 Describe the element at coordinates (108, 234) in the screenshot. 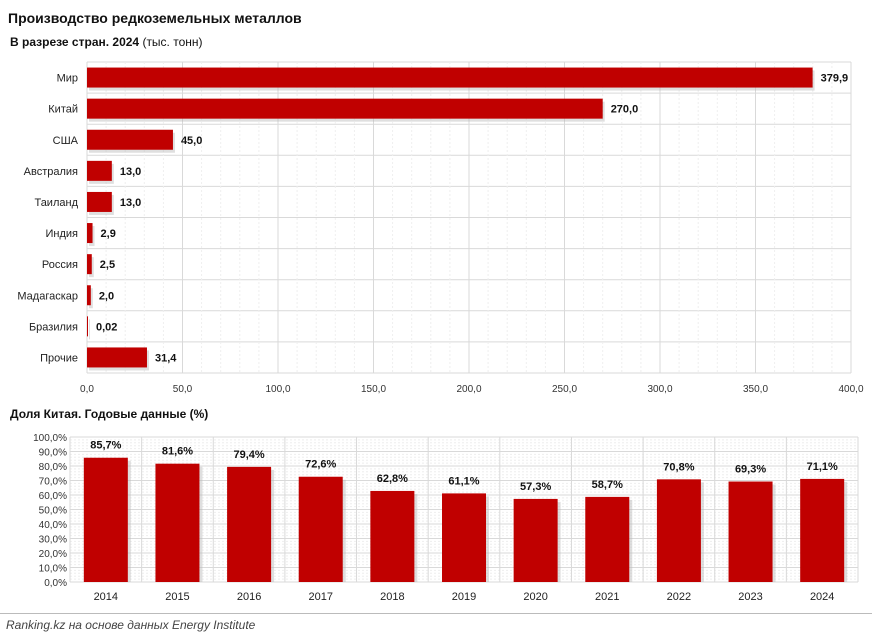

I see `bar-value-label: 2,9` at that location.